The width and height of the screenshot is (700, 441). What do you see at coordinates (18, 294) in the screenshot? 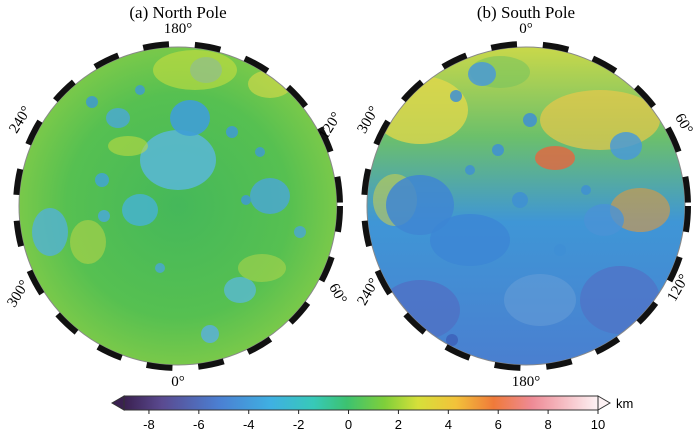
I see `north-lon-label-lower-left: 300°` at bounding box center [18, 294].